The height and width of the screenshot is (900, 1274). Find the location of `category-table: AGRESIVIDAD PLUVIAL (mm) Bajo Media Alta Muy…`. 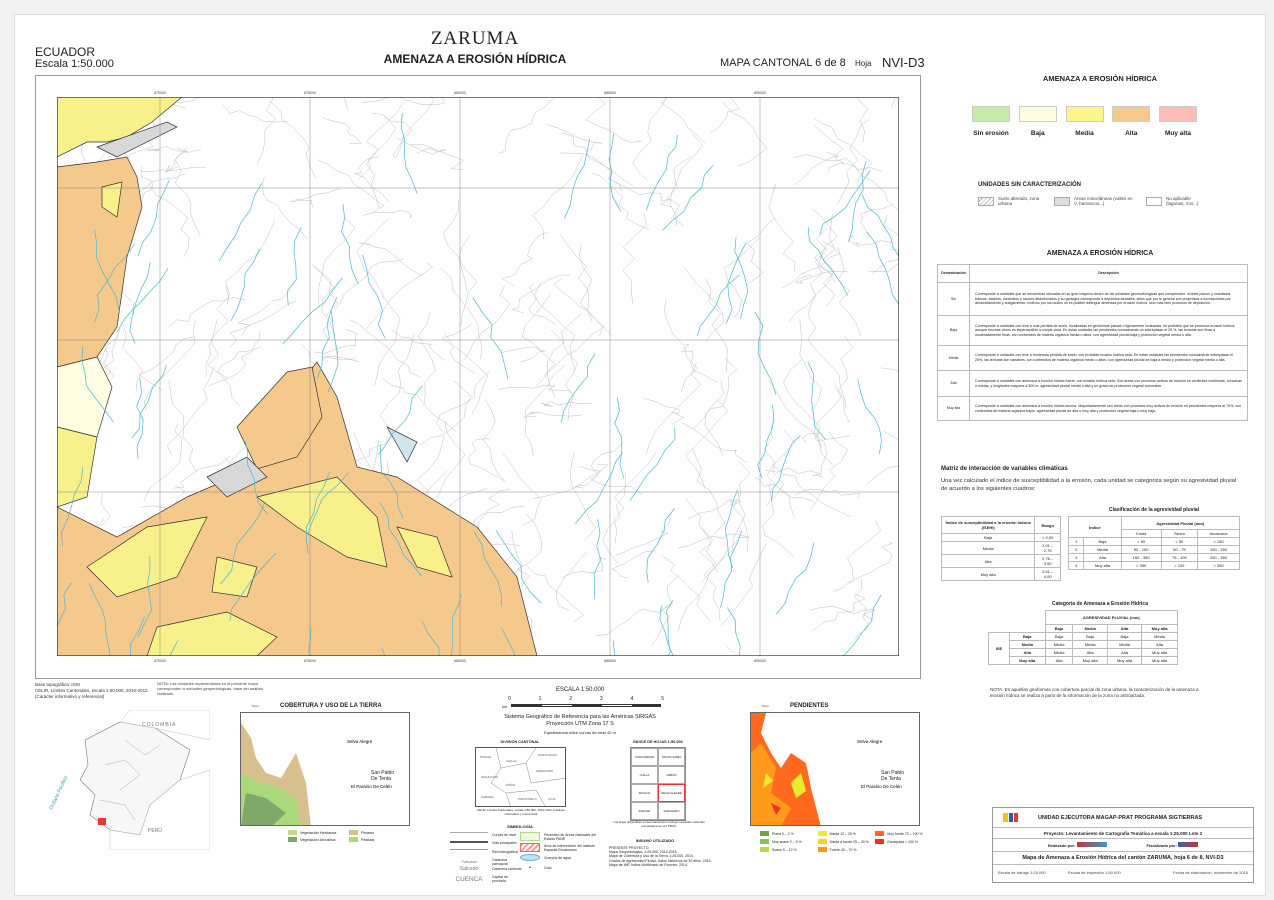

category-table: AGRESIVIDAD PLUVIAL (mm) Bajo Media Alta Muy… is located at coordinates (1083, 637).